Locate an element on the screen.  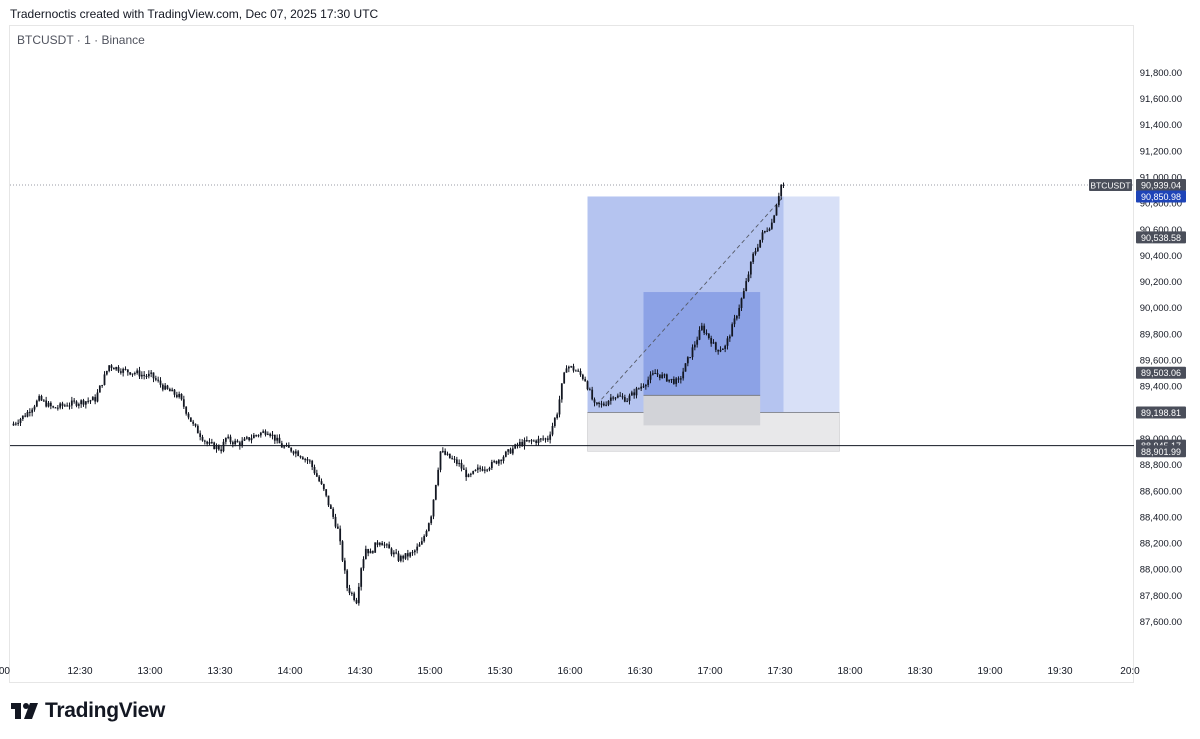
take-profit-zone-projected is located at coordinates (811, 304).